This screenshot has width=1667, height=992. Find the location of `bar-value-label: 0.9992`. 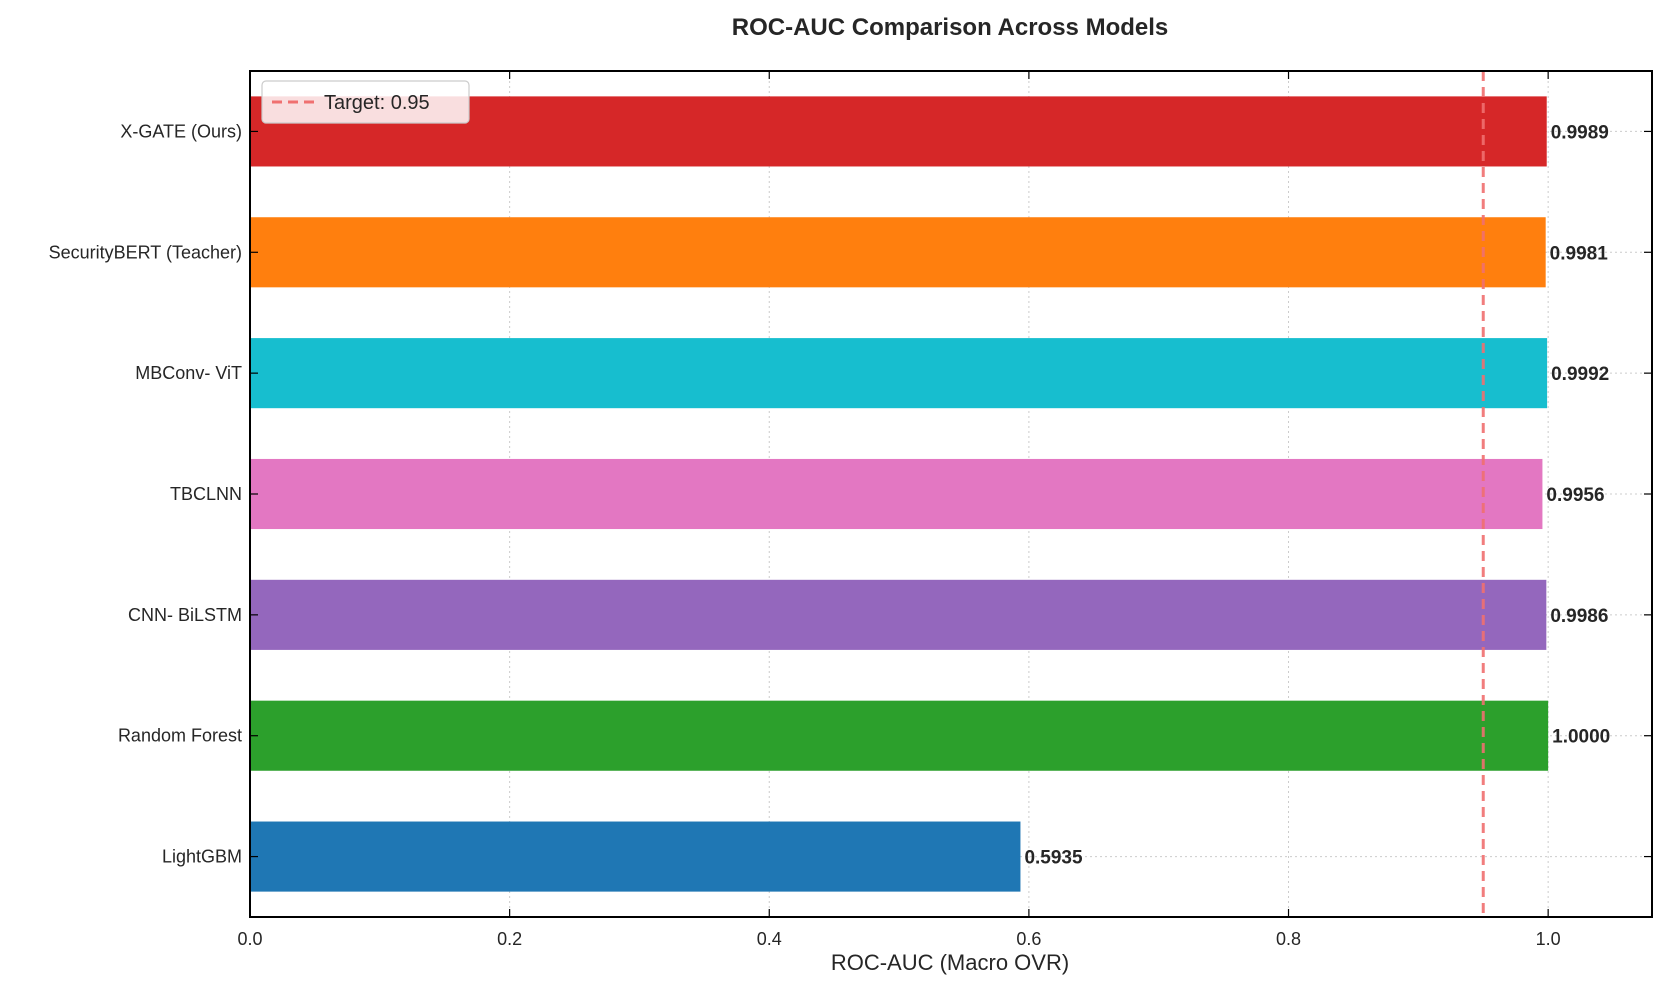

bar-value-label: 0.9992 is located at coordinates (1580, 374).